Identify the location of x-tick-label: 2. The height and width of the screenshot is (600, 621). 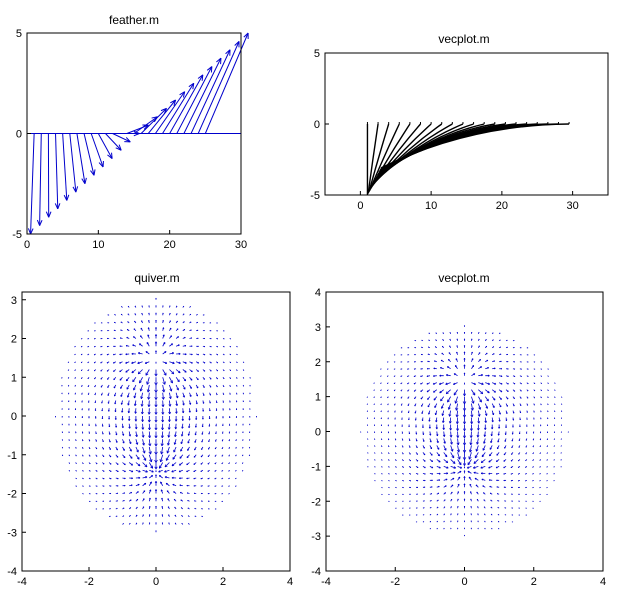
(223, 582).